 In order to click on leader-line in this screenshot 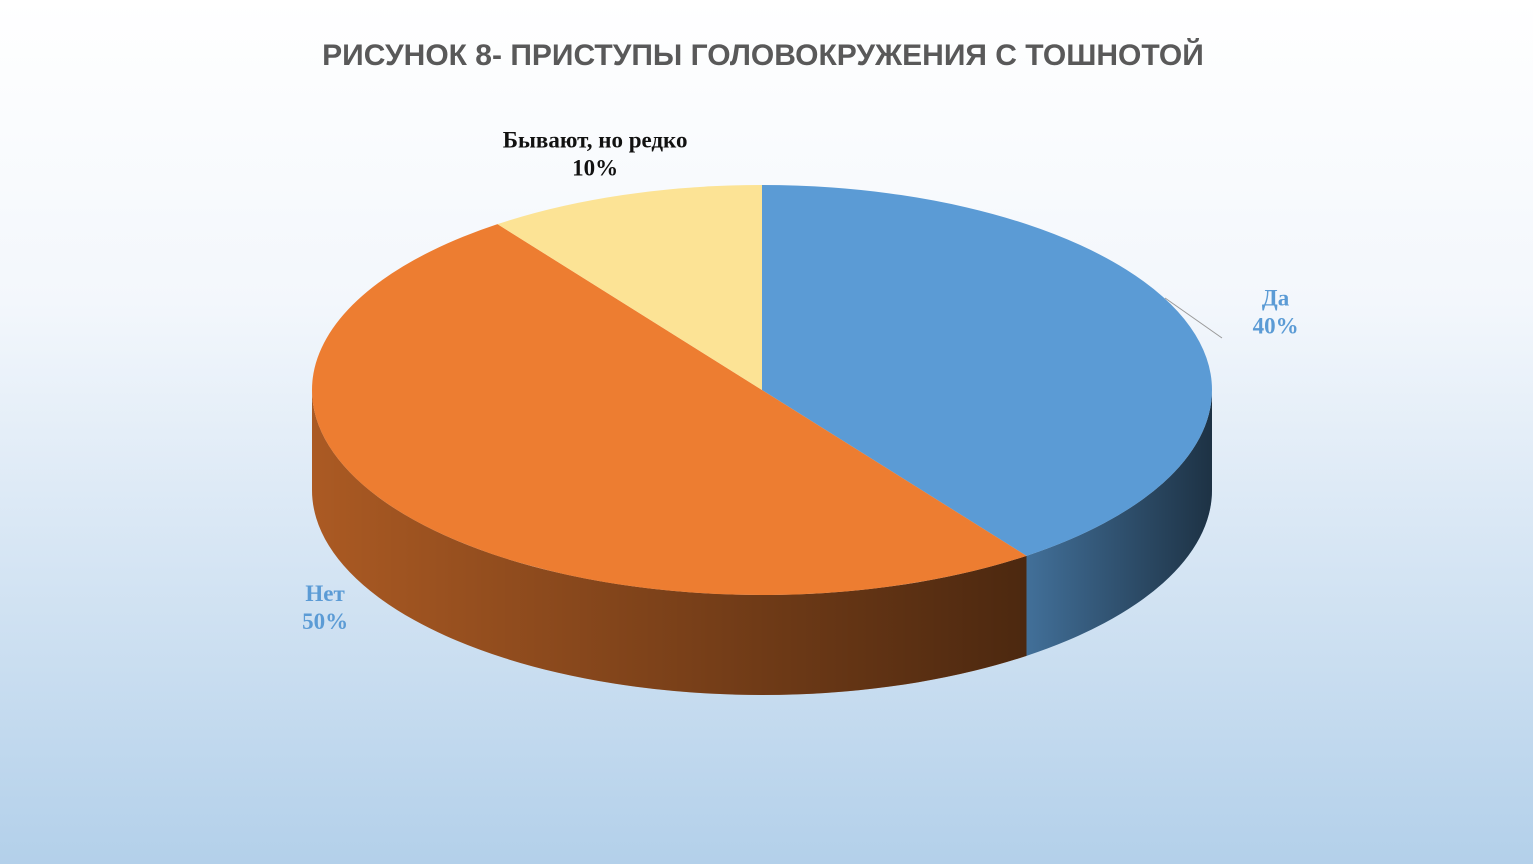, I will do `click(1193, 318)`.